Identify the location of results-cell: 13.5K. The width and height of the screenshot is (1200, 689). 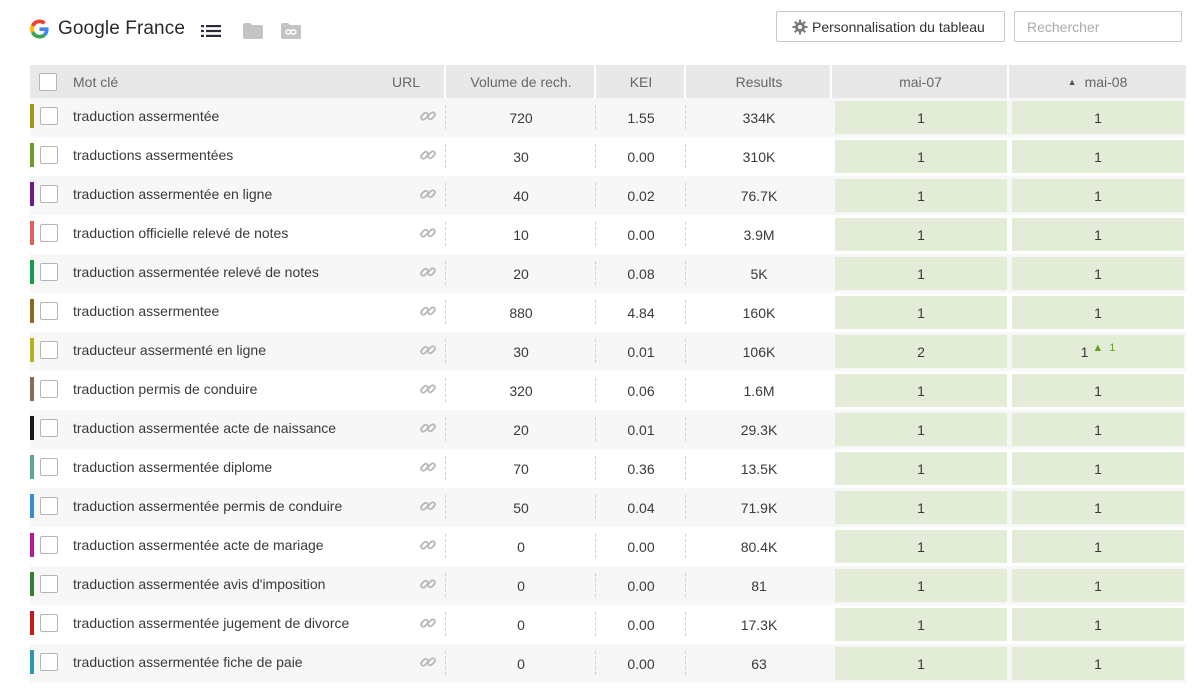
(759, 468).